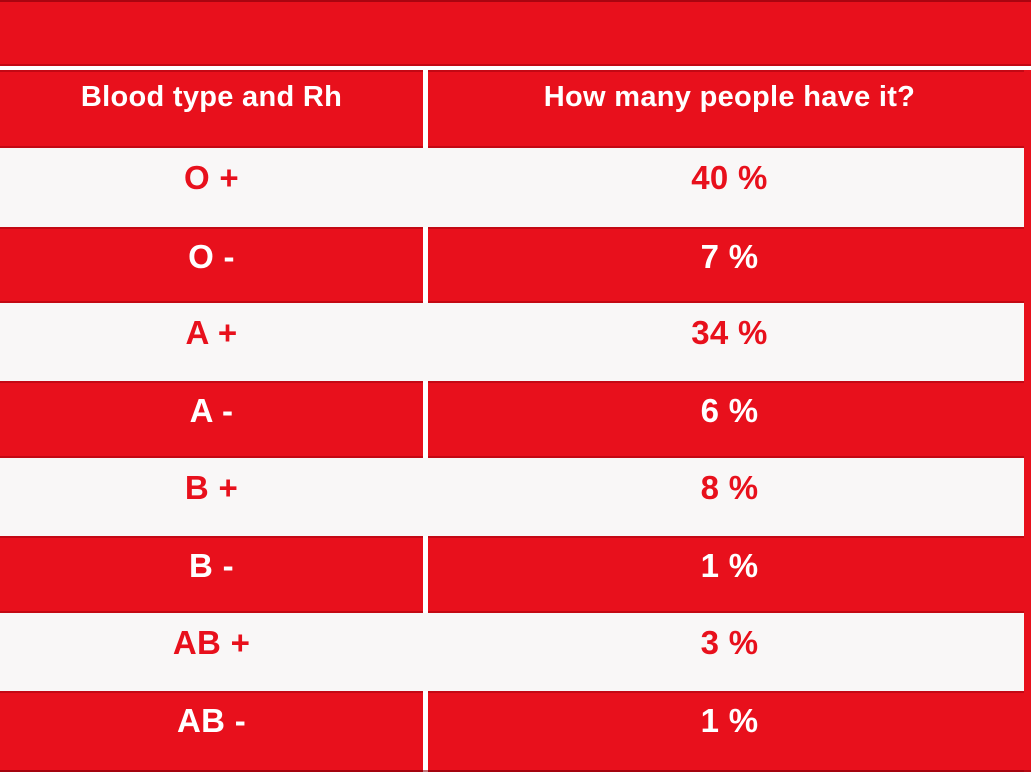  Describe the element at coordinates (515, 33) in the screenshot. I see `top-banner` at that location.